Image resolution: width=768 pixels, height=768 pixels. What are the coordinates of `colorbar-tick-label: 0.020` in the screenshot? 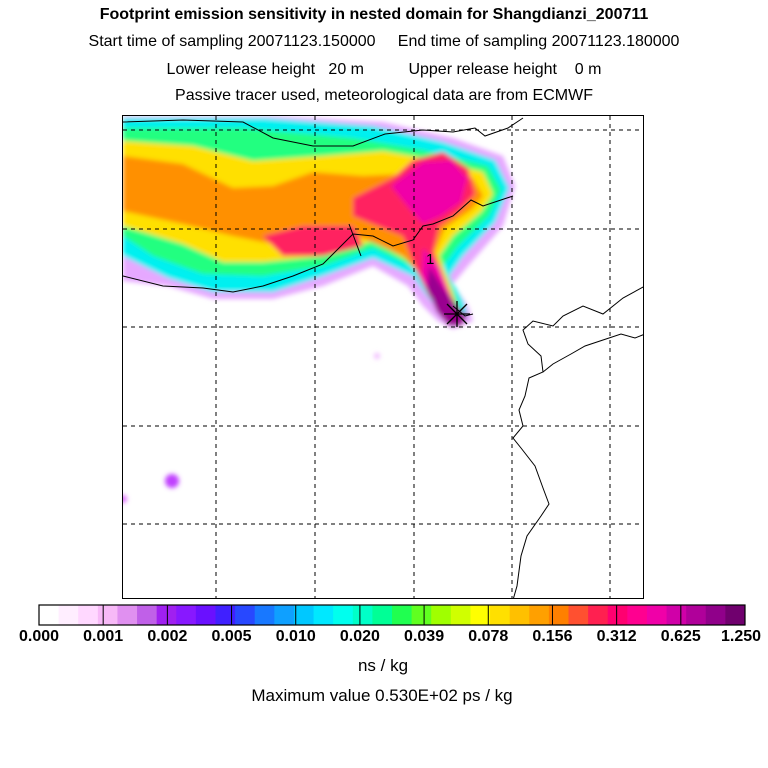 It's located at (359, 636).